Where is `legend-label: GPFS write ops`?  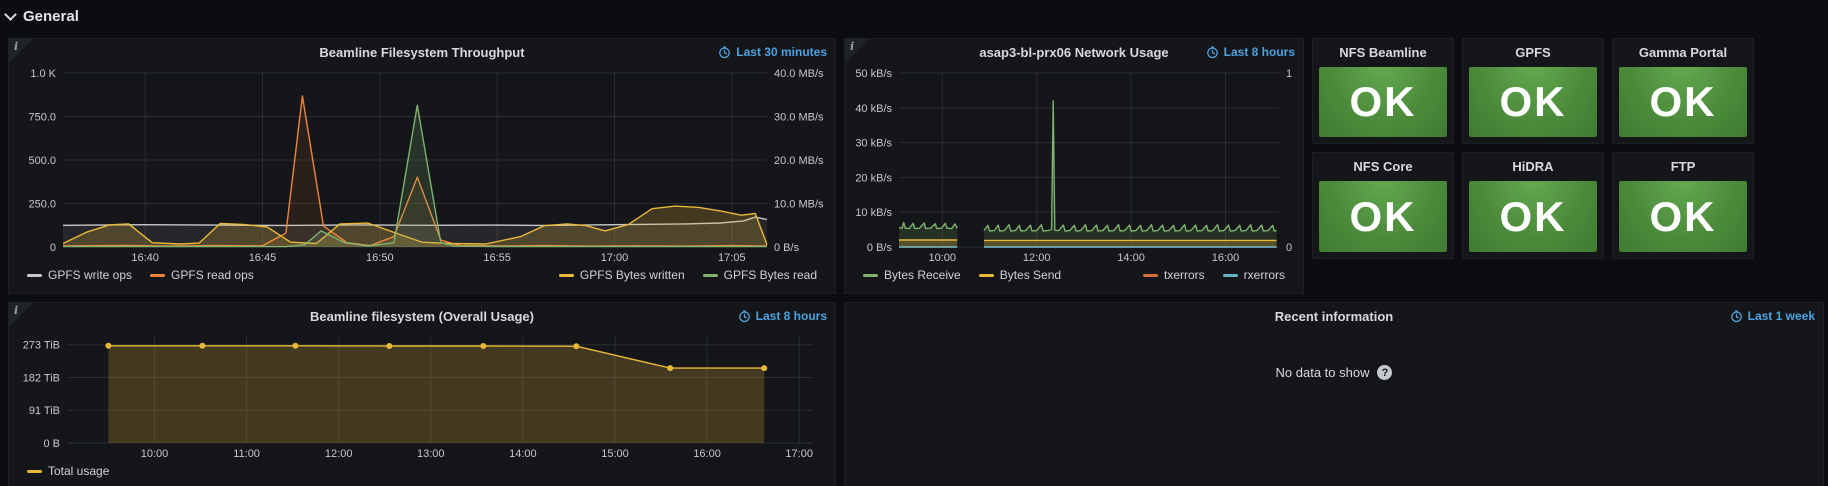
legend-label: GPFS write ops is located at coordinates (90, 275).